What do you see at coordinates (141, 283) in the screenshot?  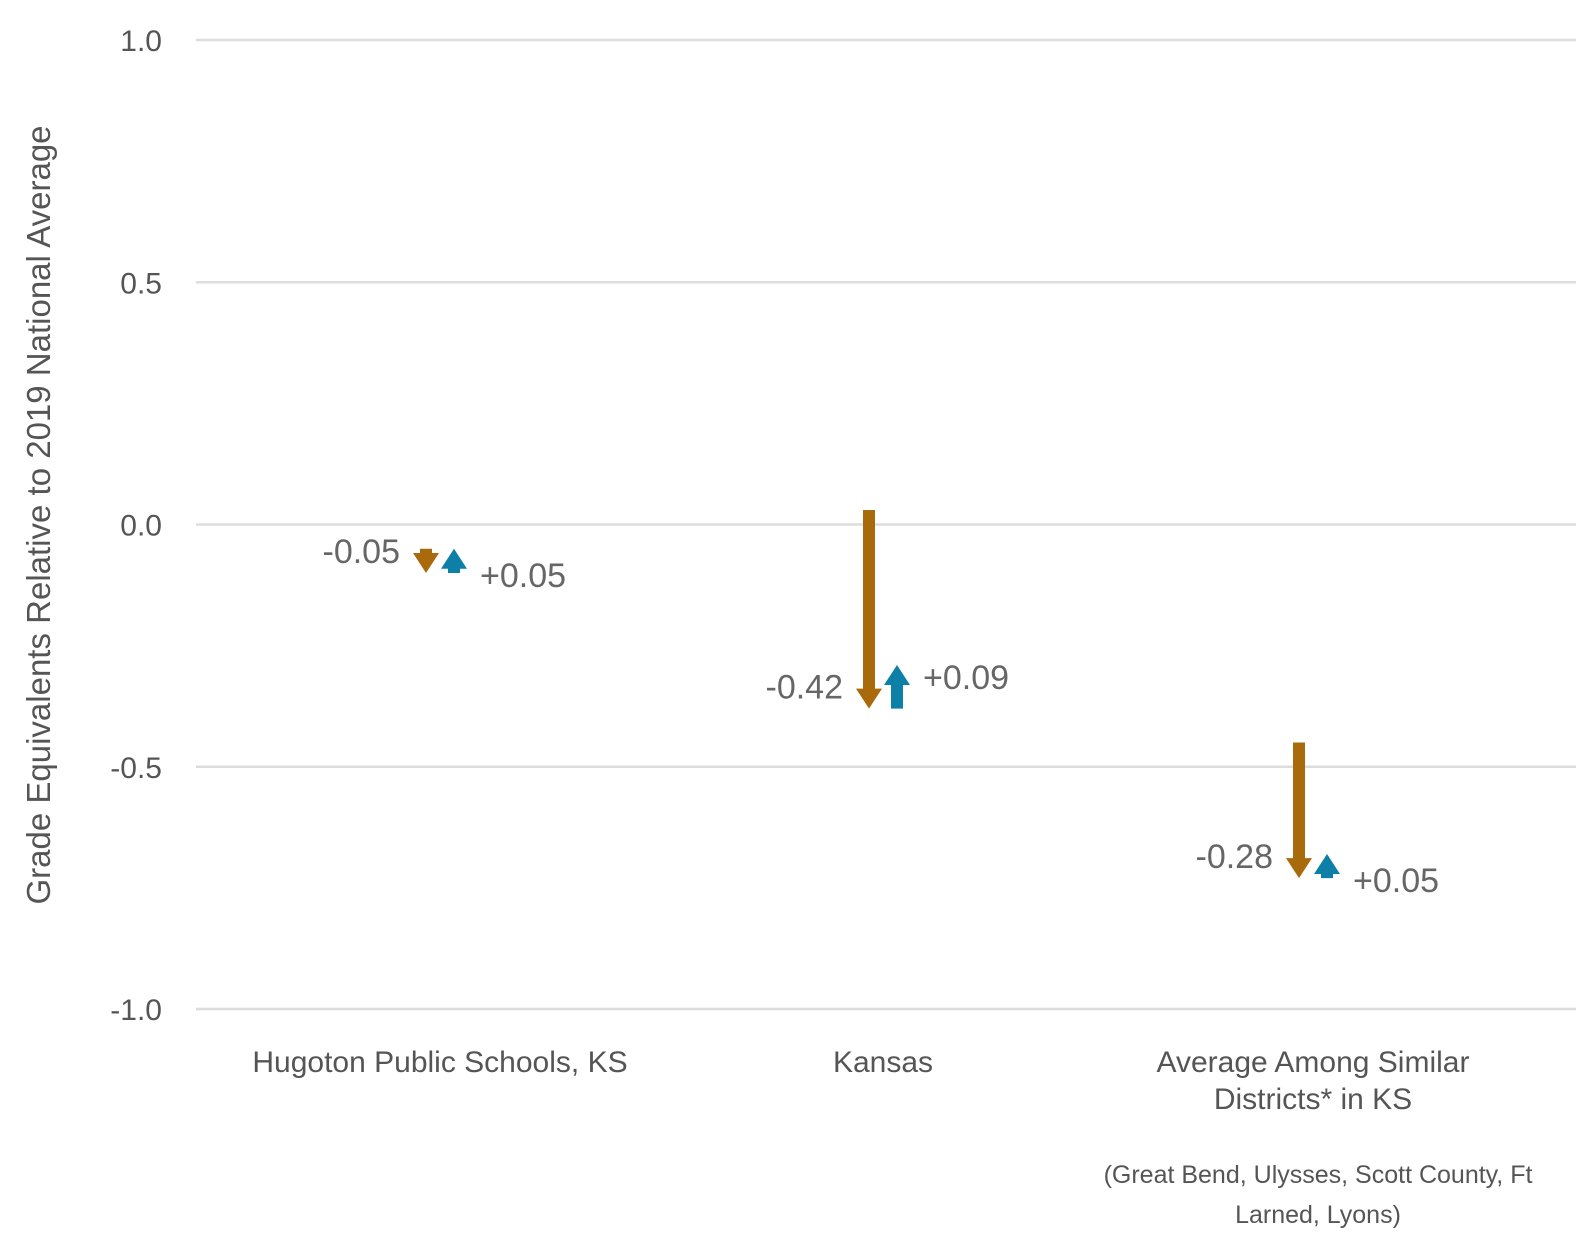 I see `y-tick-label: 0.5` at bounding box center [141, 283].